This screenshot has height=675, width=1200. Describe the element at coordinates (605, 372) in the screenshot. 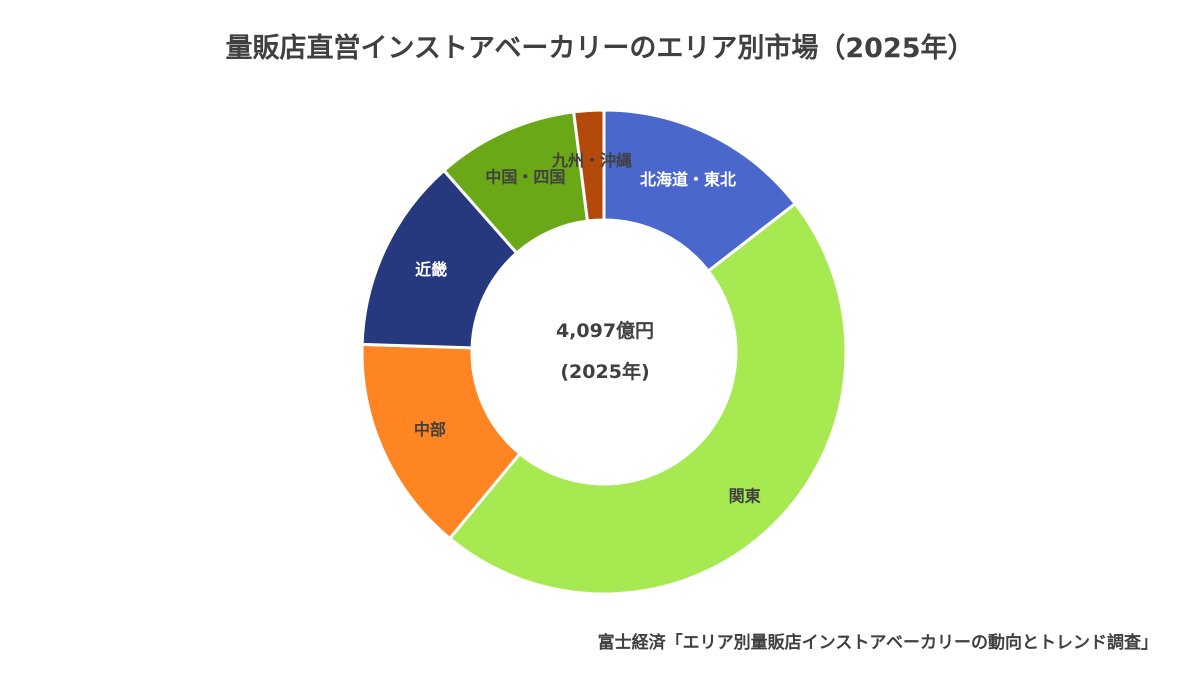

I see `center-year-label: (2025年)` at that location.